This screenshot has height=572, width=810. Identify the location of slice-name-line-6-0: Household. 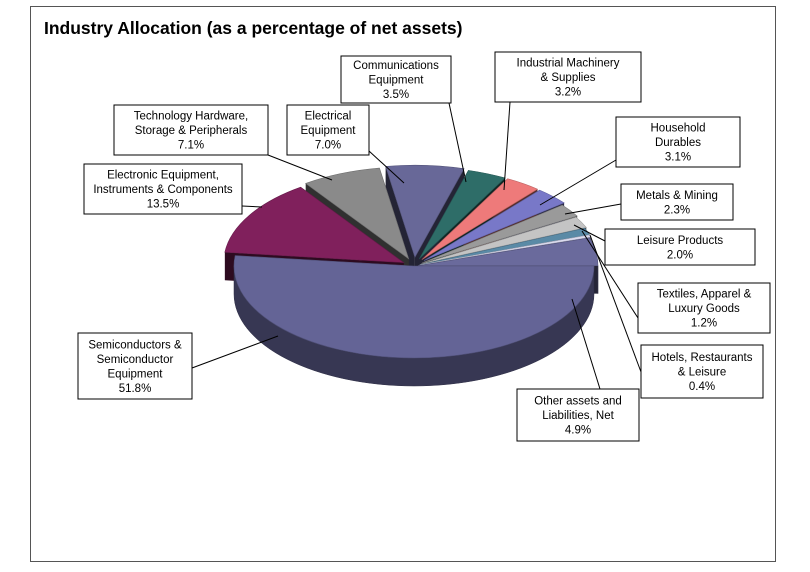
(678, 129).